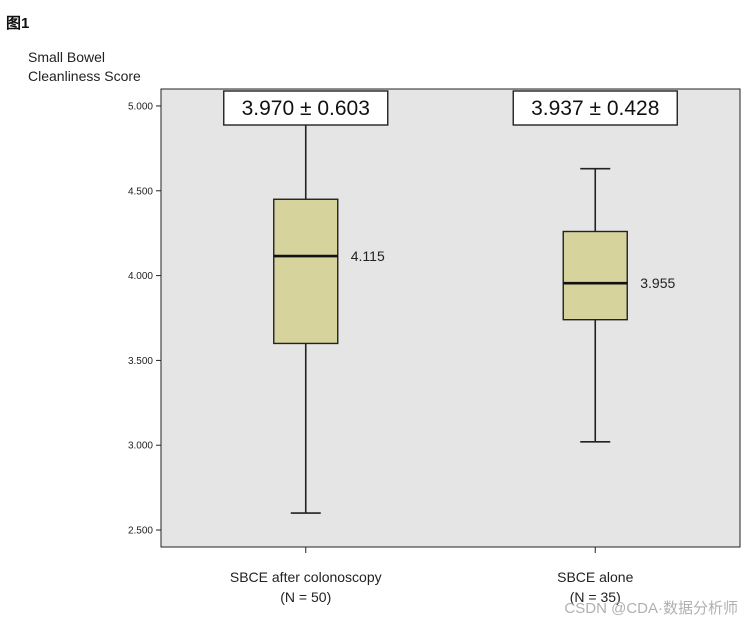  What do you see at coordinates (657, 283) in the screenshot?
I see `median-label: 3.955` at bounding box center [657, 283].